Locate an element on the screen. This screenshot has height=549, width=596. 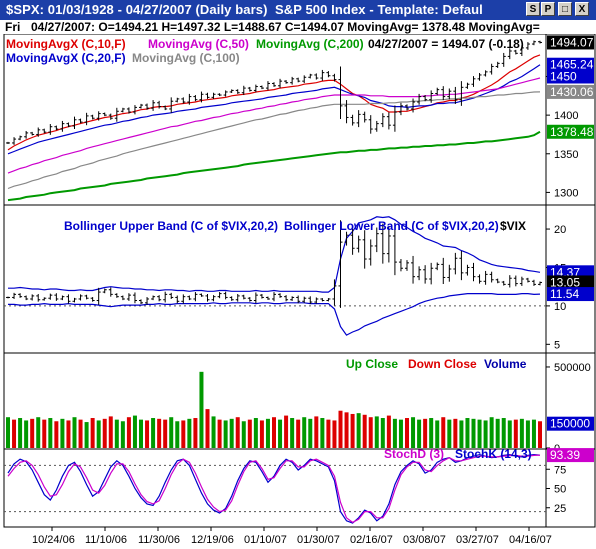
x-tick-label: 10/24/06 is located at coordinates (53, 540).